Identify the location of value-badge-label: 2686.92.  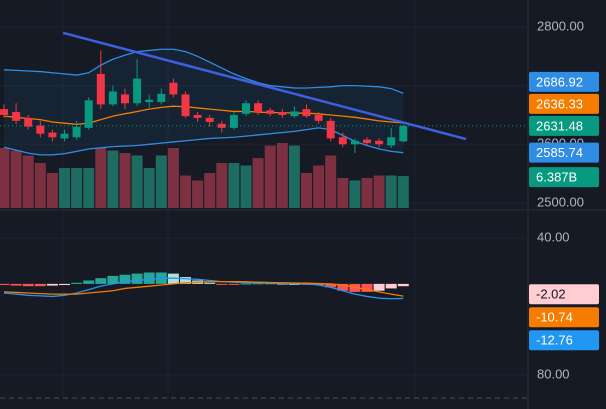
(559, 81).